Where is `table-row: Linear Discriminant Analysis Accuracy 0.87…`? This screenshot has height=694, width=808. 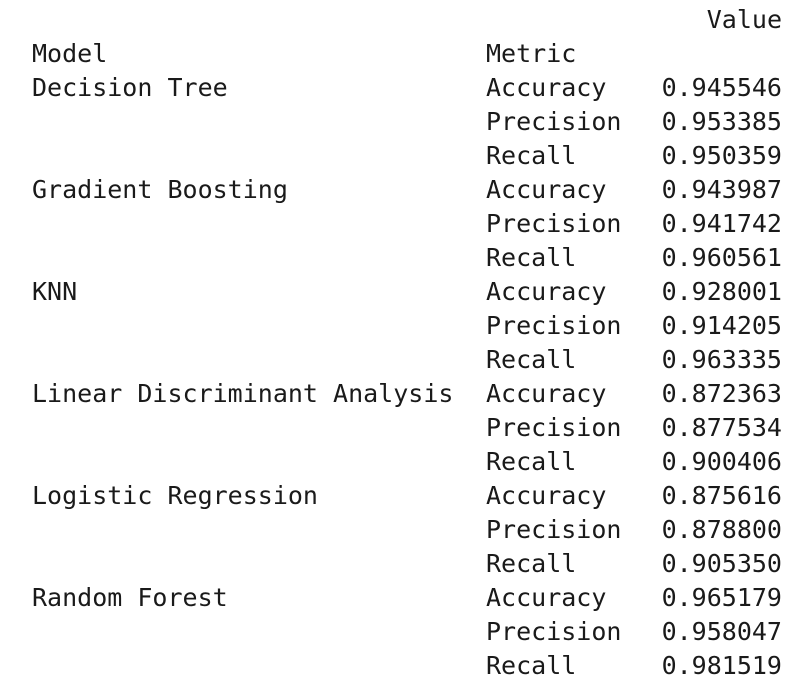 table-row: Linear Discriminant Analysis Accuracy 0.87… is located at coordinates (404, 394).